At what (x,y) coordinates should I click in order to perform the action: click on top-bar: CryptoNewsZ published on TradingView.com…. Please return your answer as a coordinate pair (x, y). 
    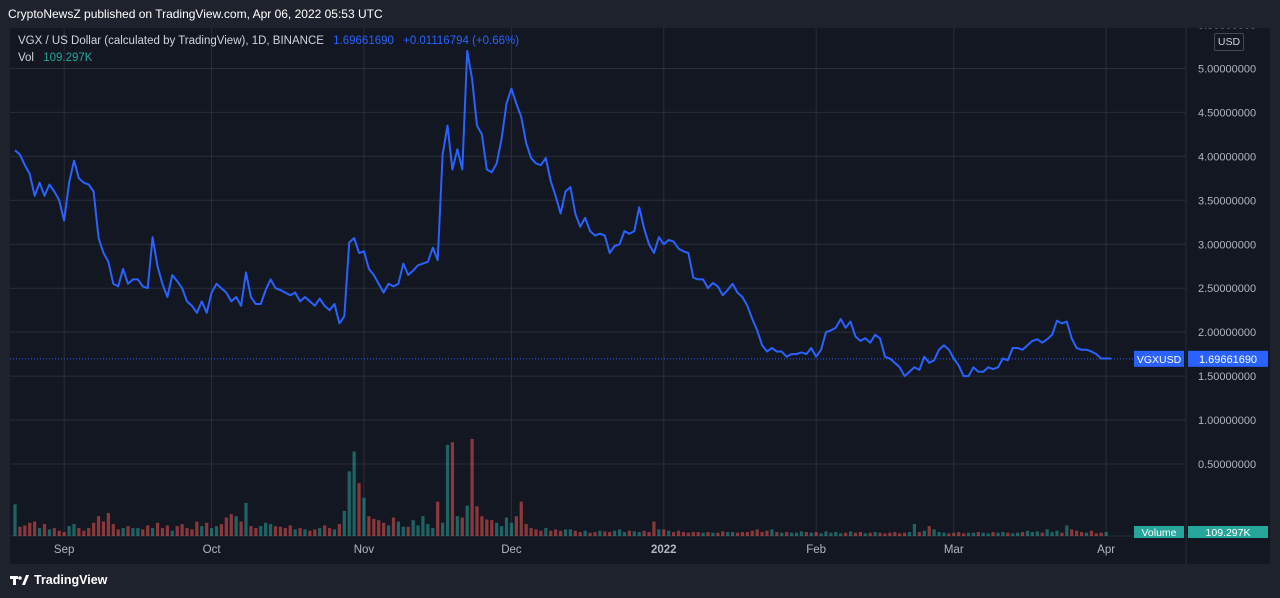
    Looking at the image, I should click on (640, 14).